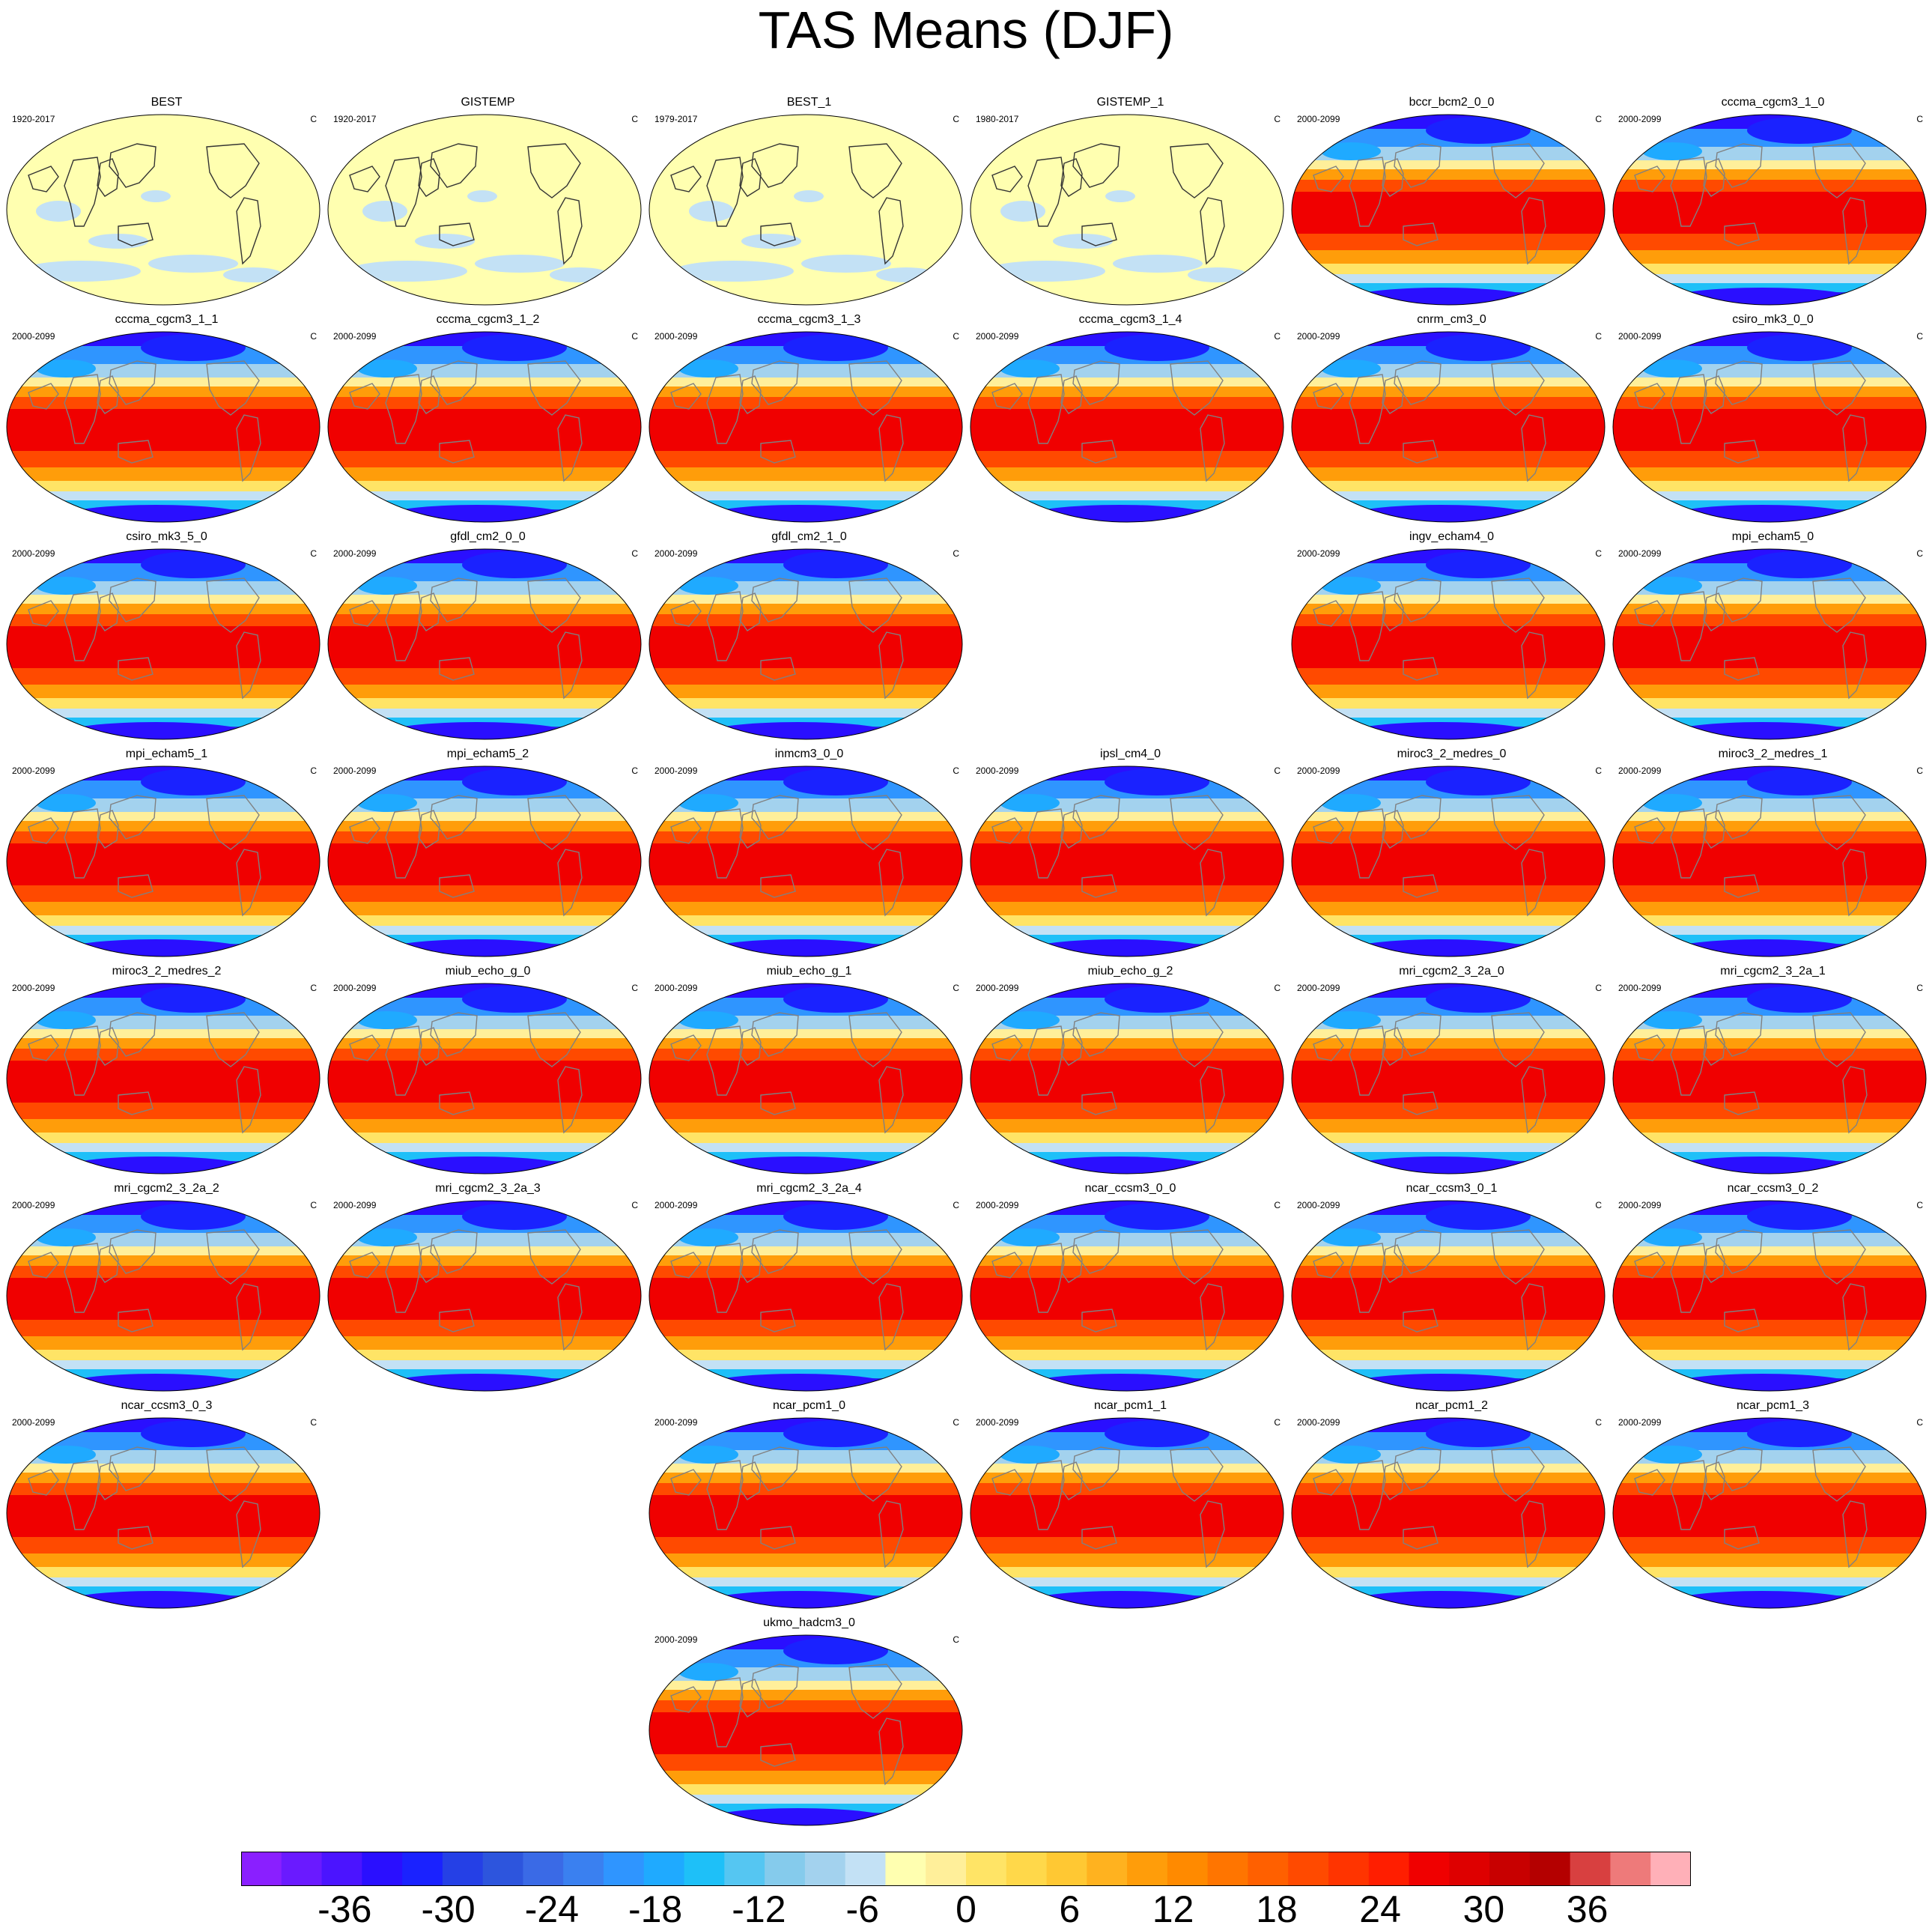 Image resolution: width=1932 pixels, height=1931 pixels. I want to click on map-panel: gfdl_cm2_0_0 2000-2099 C, so click(487, 637).